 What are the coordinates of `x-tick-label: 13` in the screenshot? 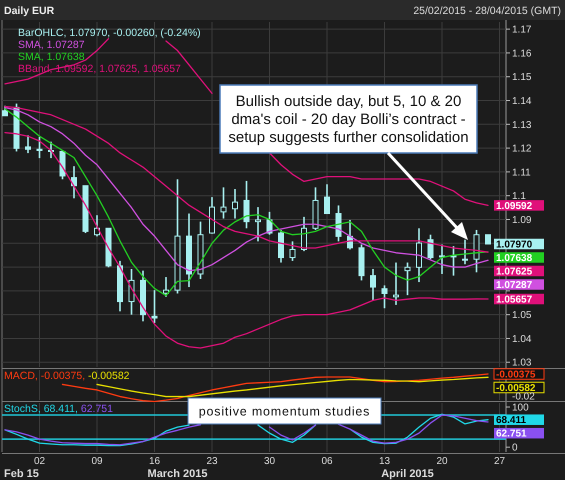 It's located at (384, 461).